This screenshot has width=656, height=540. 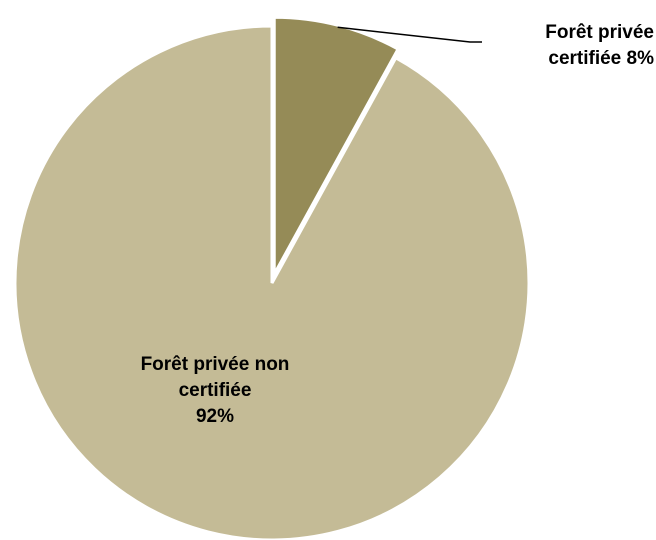 What do you see at coordinates (215, 416) in the screenshot?
I see `value-label: 92%` at bounding box center [215, 416].